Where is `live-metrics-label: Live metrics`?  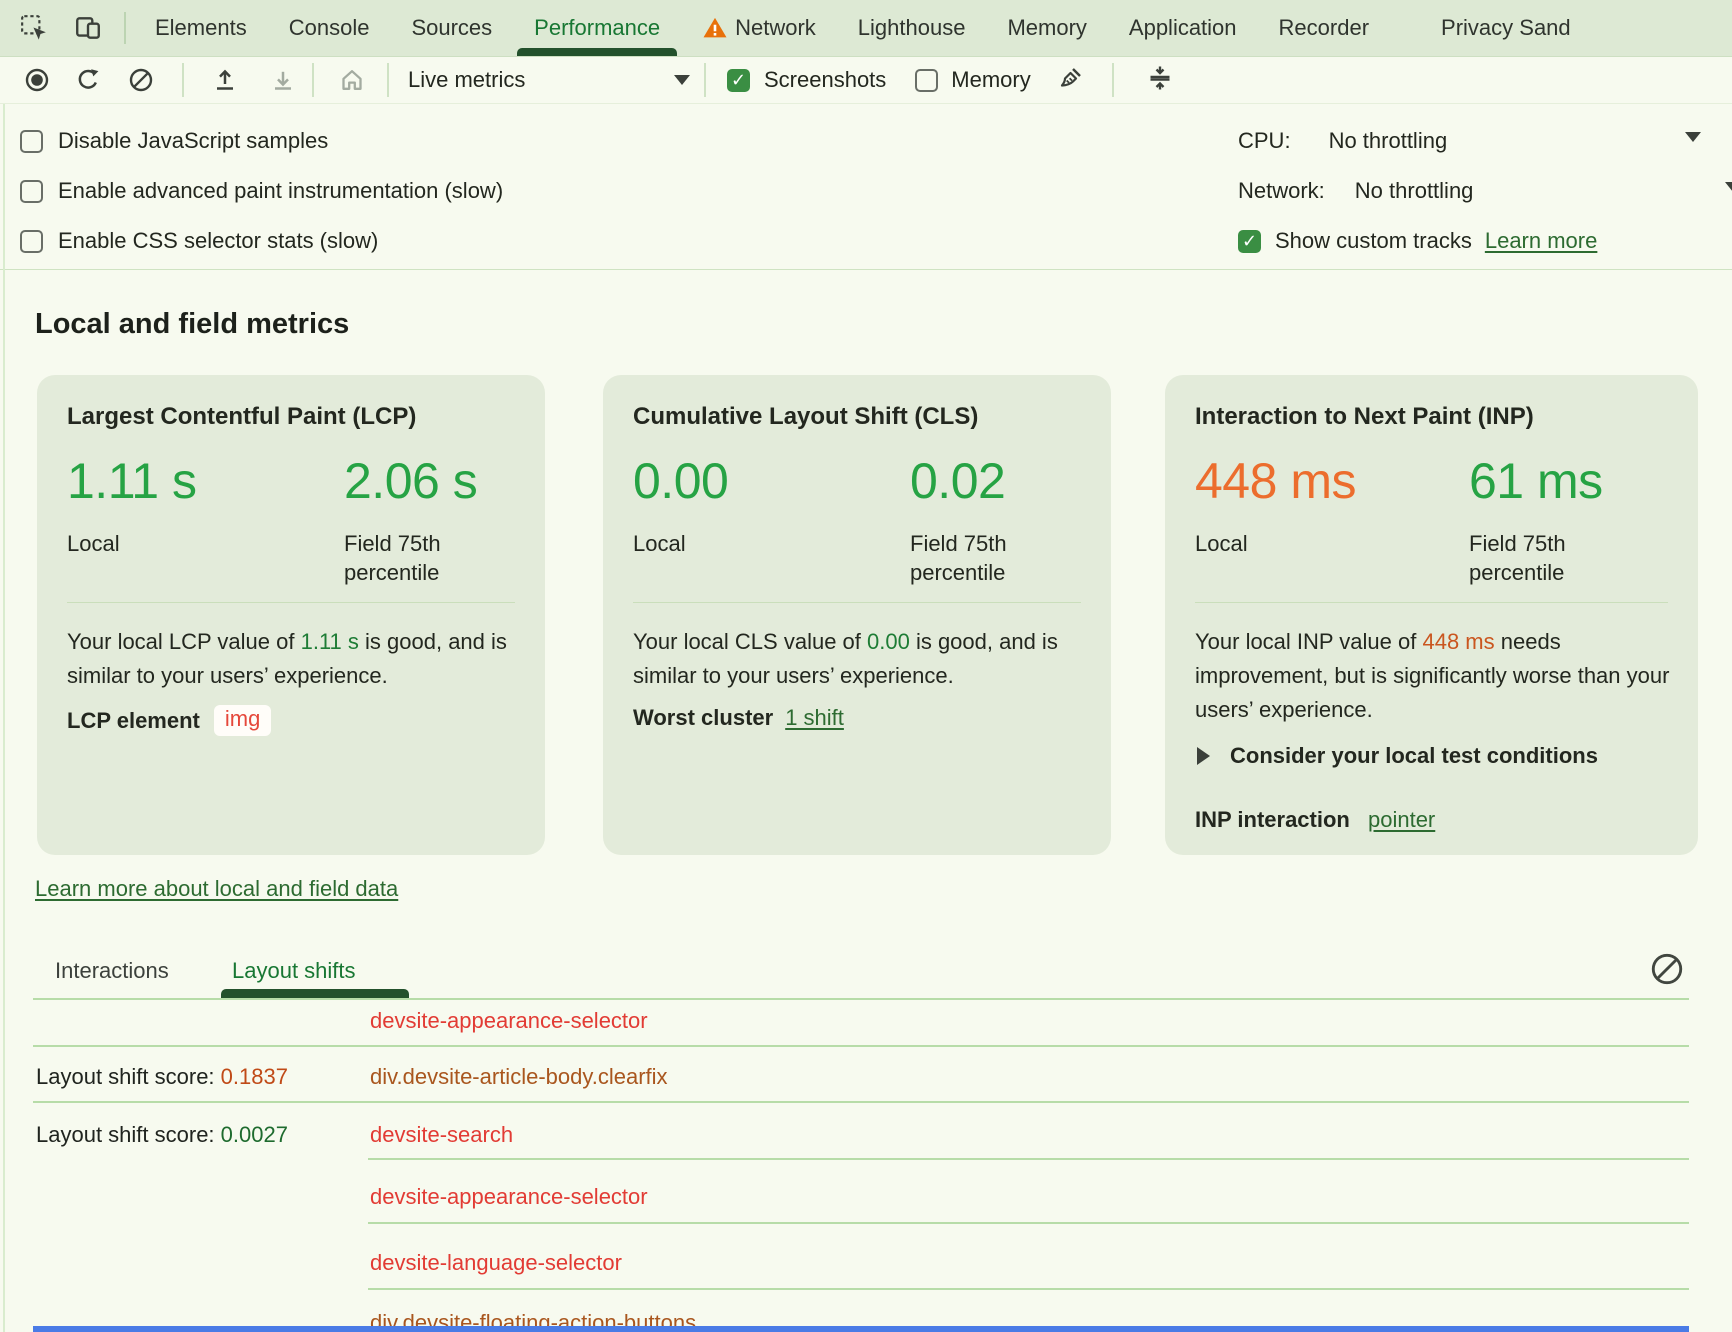
live-metrics-label: Live metrics is located at coordinates (467, 79).